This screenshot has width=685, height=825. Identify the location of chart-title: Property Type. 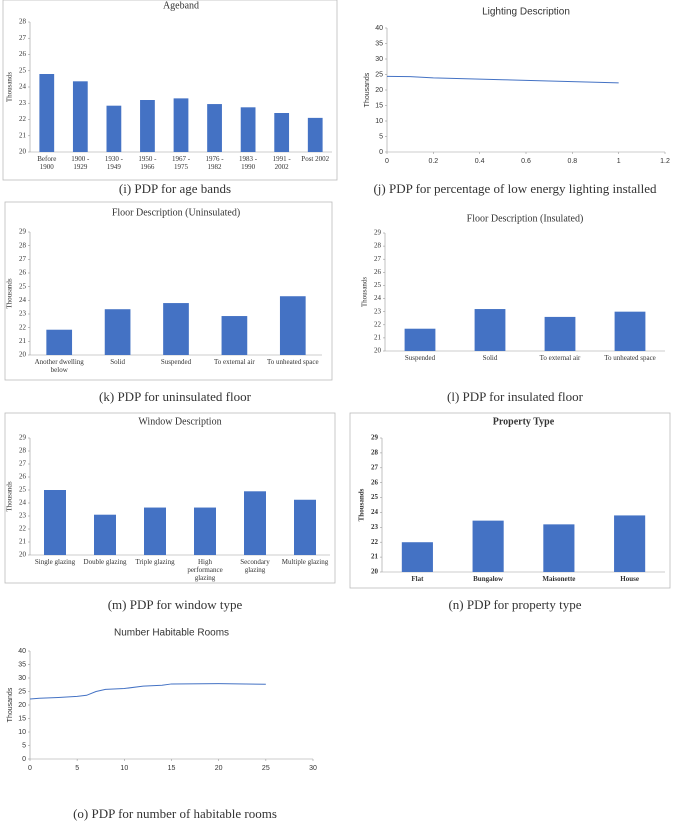
(524, 421).